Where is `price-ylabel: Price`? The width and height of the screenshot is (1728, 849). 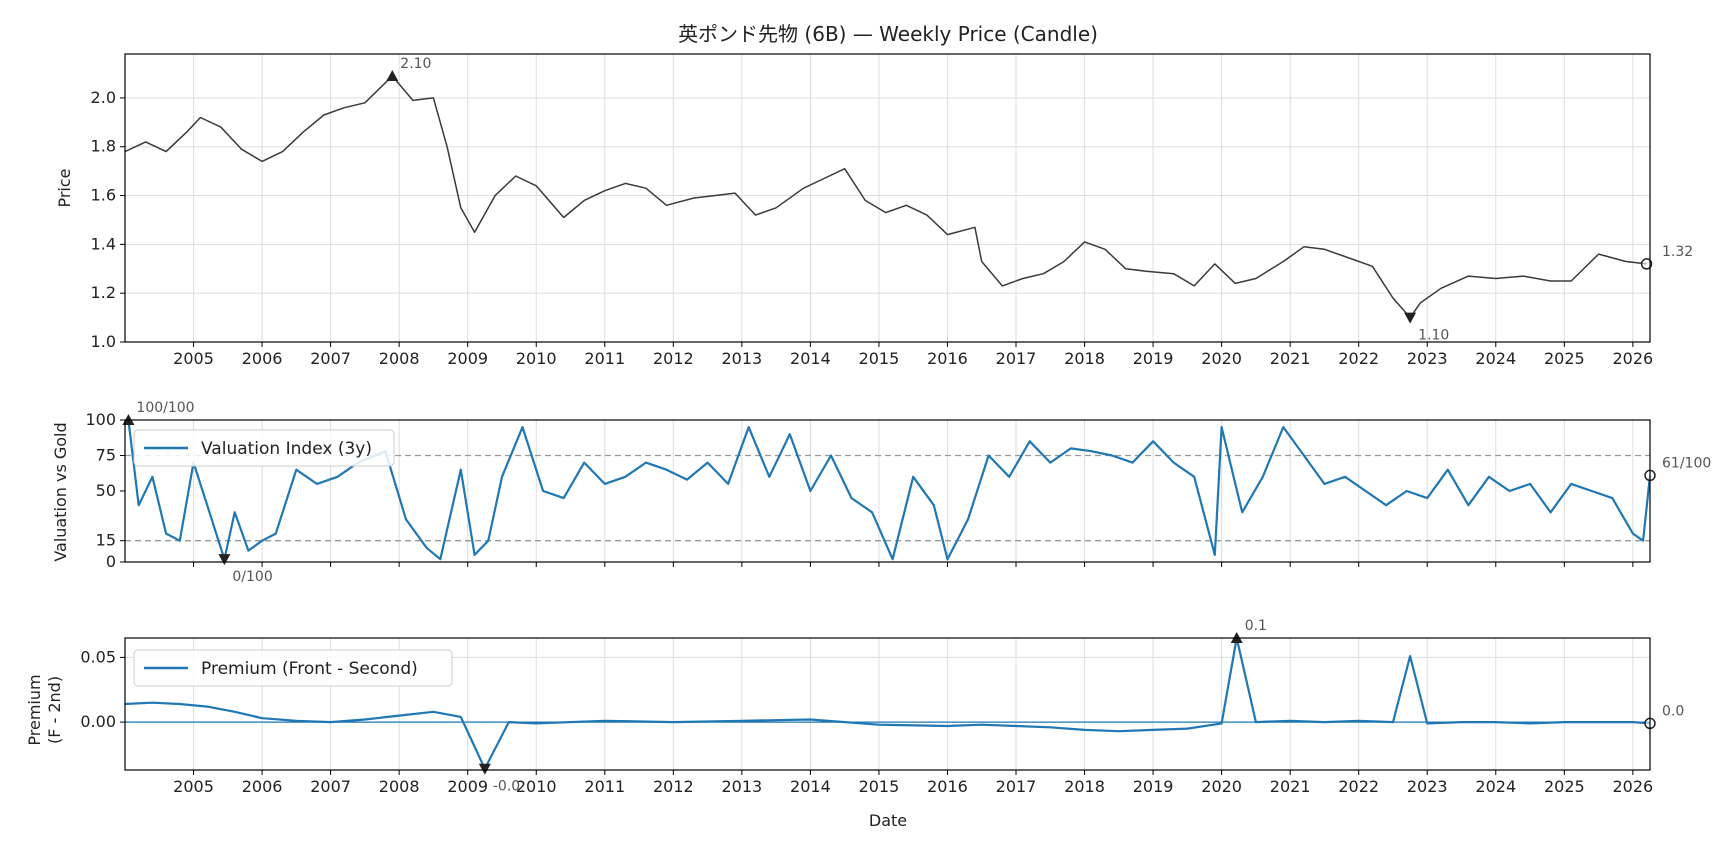
price-ylabel: Price is located at coordinates (64, 187).